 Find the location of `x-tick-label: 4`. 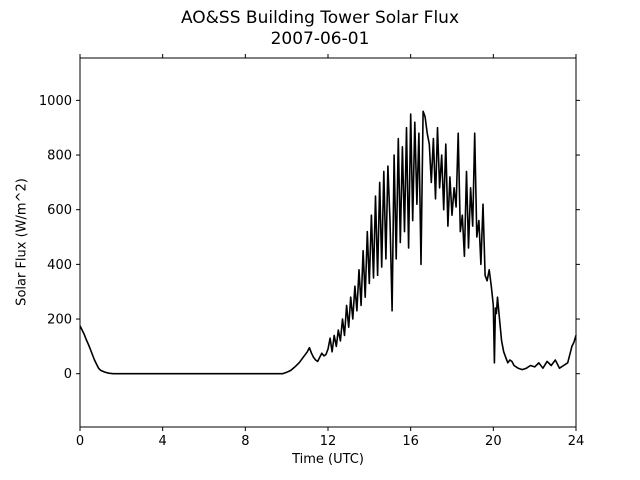

x-tick-label: 4 is located at coordinates (163, 441).